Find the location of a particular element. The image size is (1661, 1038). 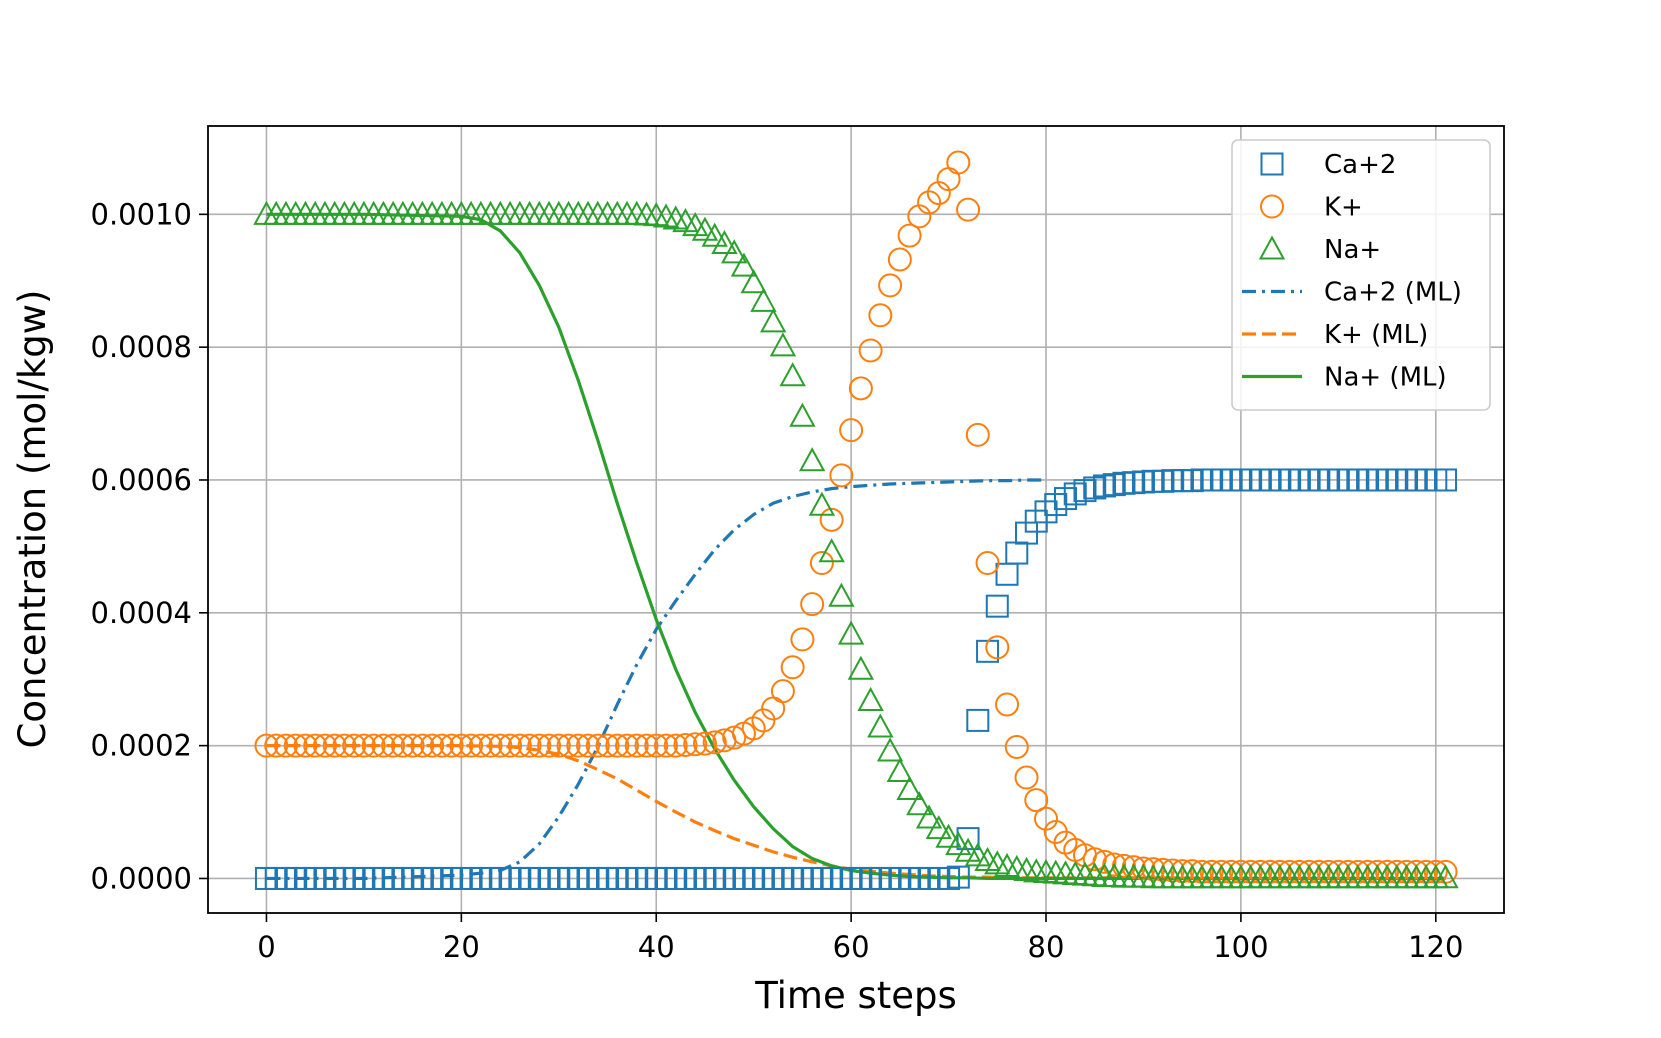

legend-label: Ca+2 (ML) is located at coordinates (1393, 293).